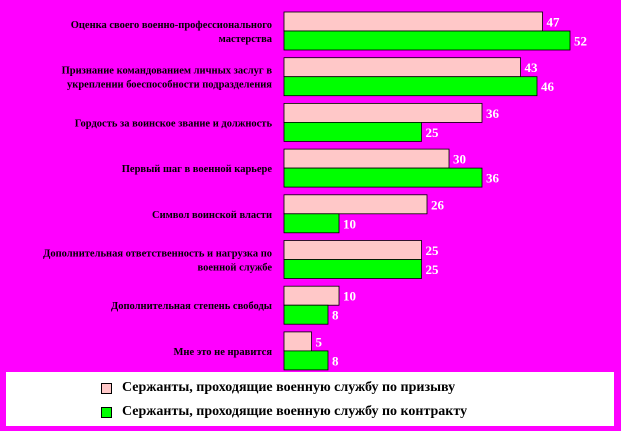  What do you see at coordinates (106, 412) in the screenshot?
I see `legend-swatch-contract` at bounding box center [106, 412].